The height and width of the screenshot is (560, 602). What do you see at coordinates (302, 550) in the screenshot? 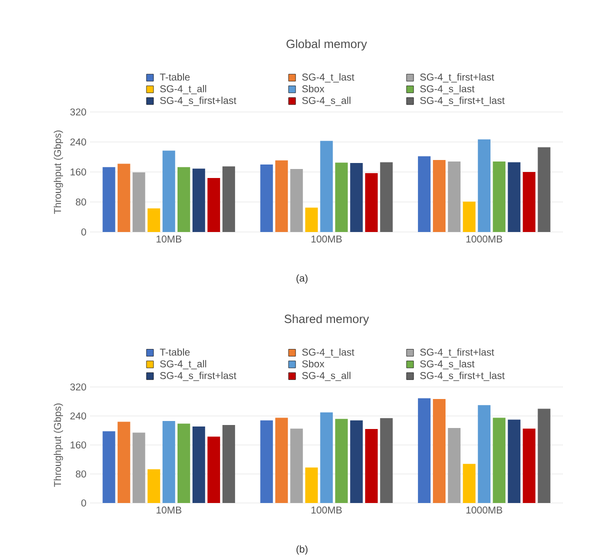
I see `text: (b)` at bounding box center [302, 550].